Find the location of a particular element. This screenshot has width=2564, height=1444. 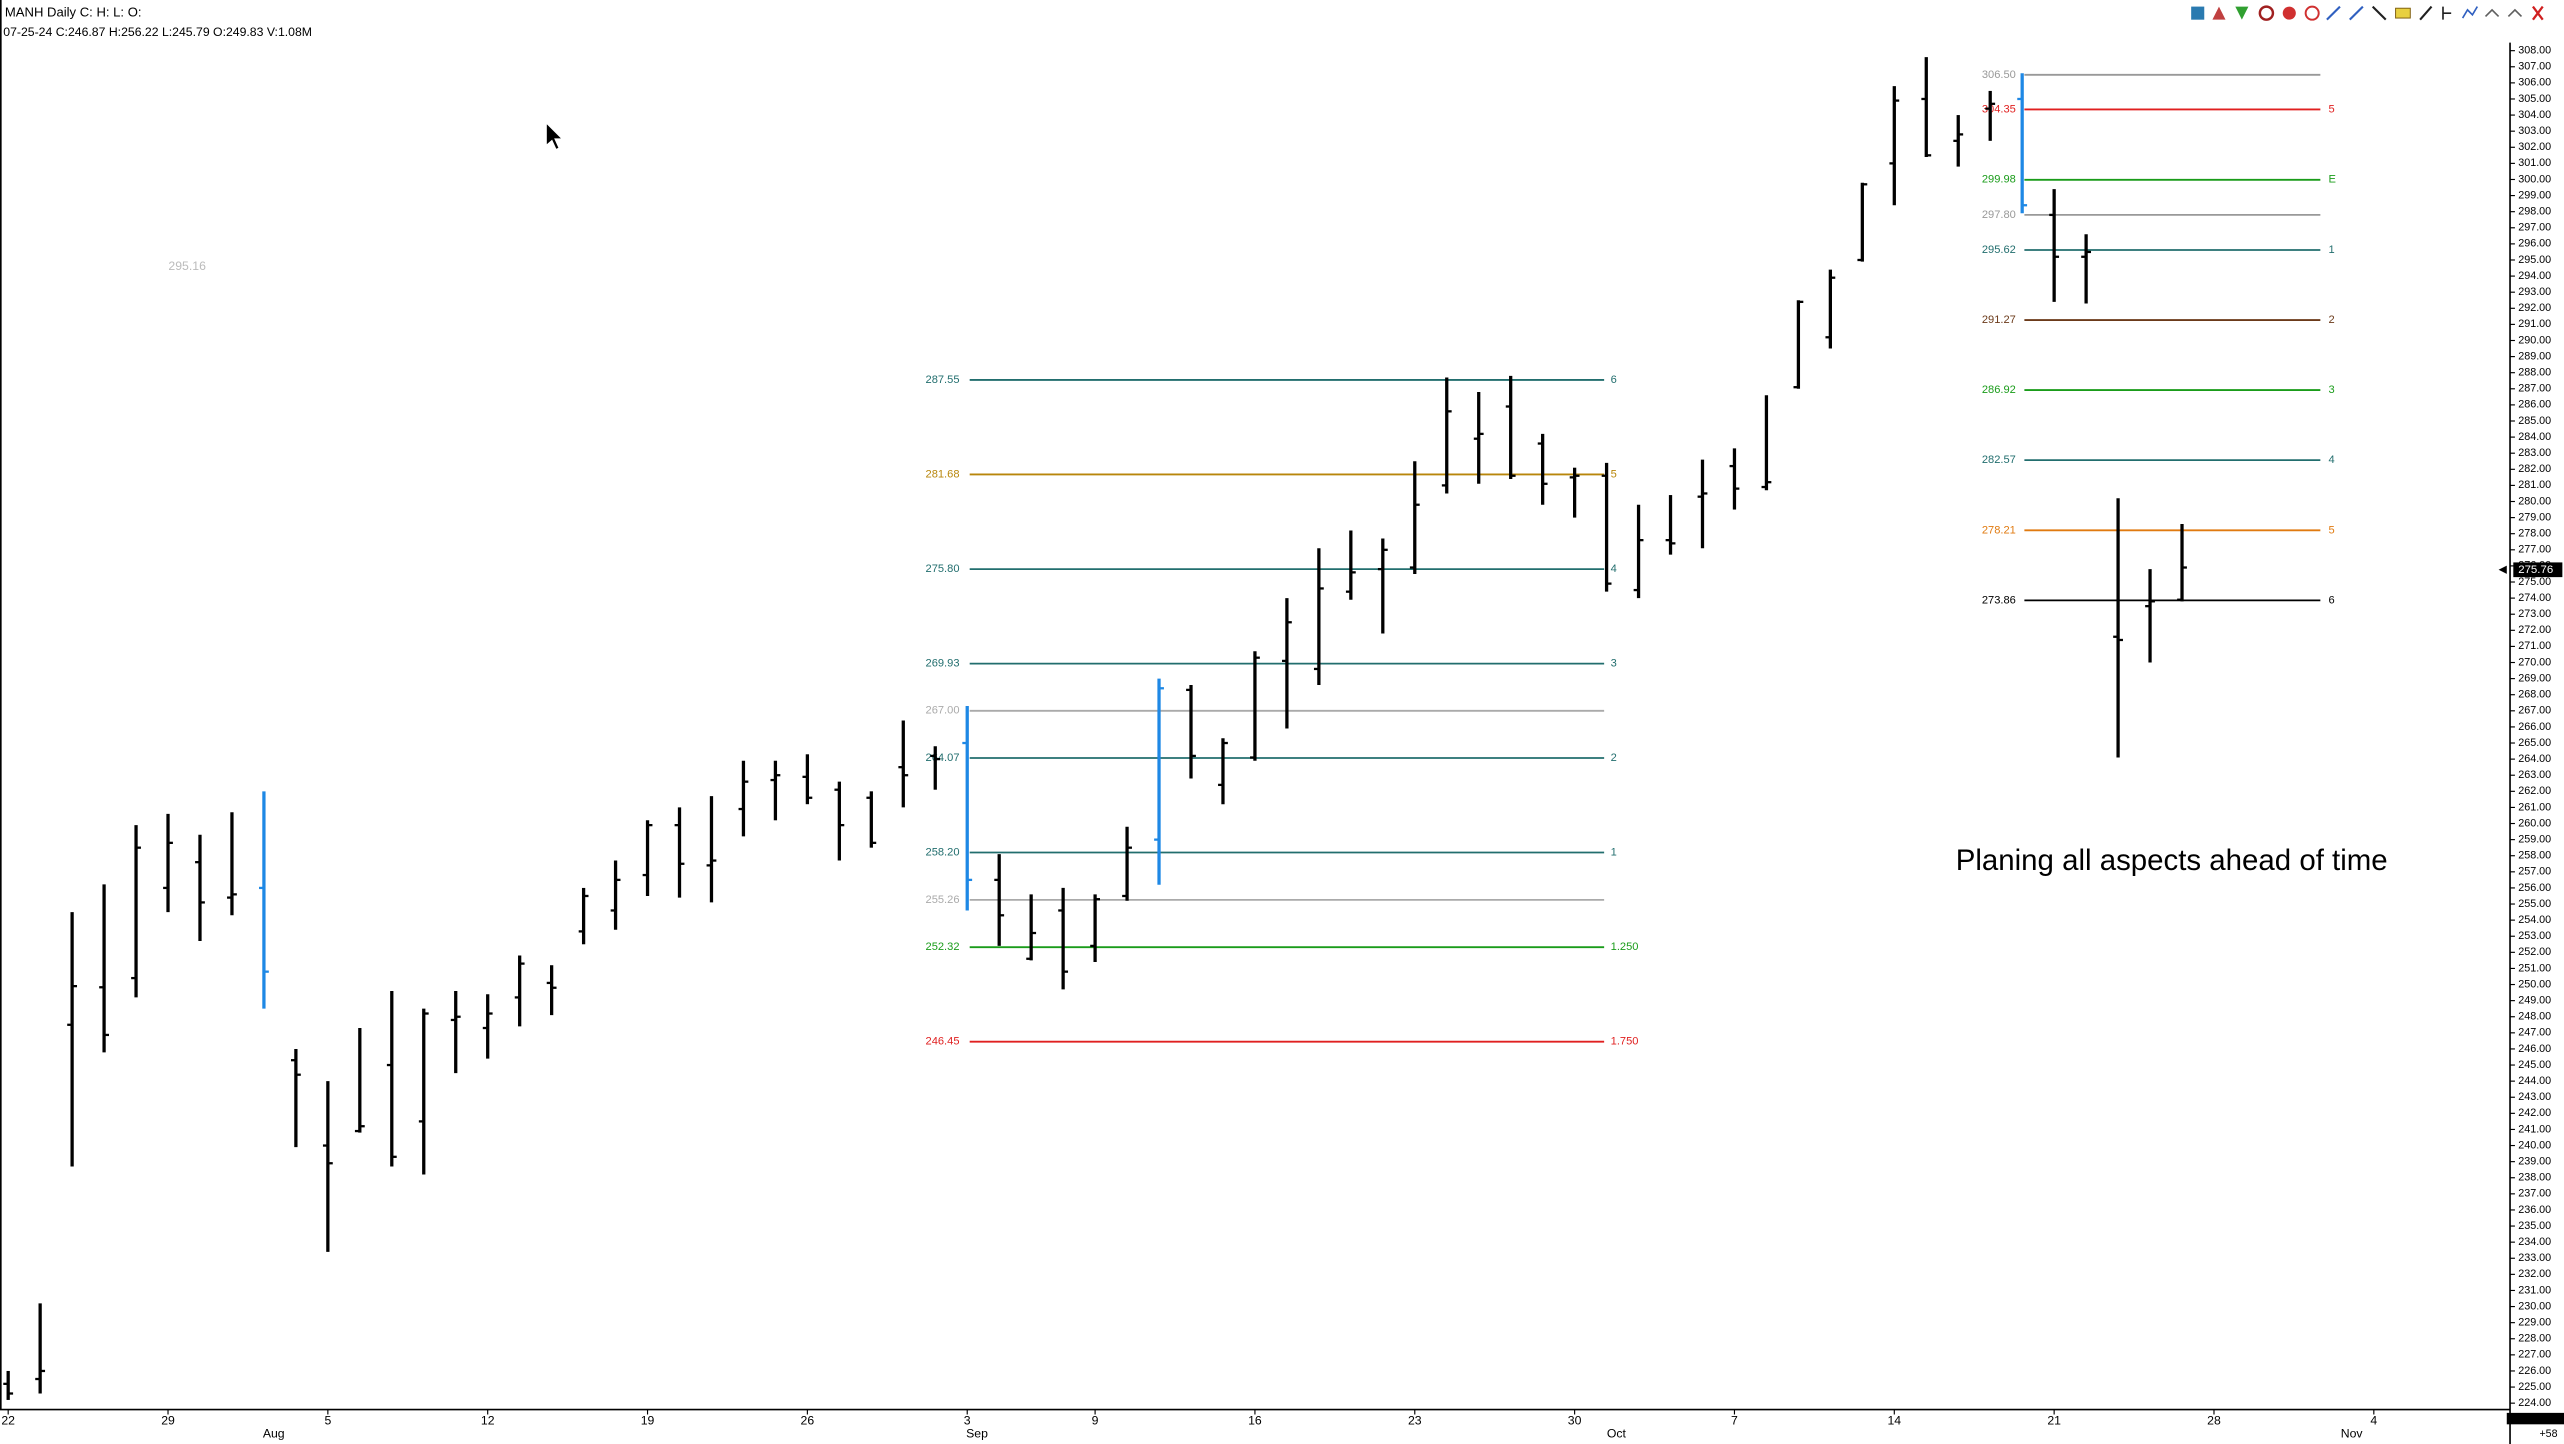

y-tick-label: 286.00 is located at coordinates (2534, 405).